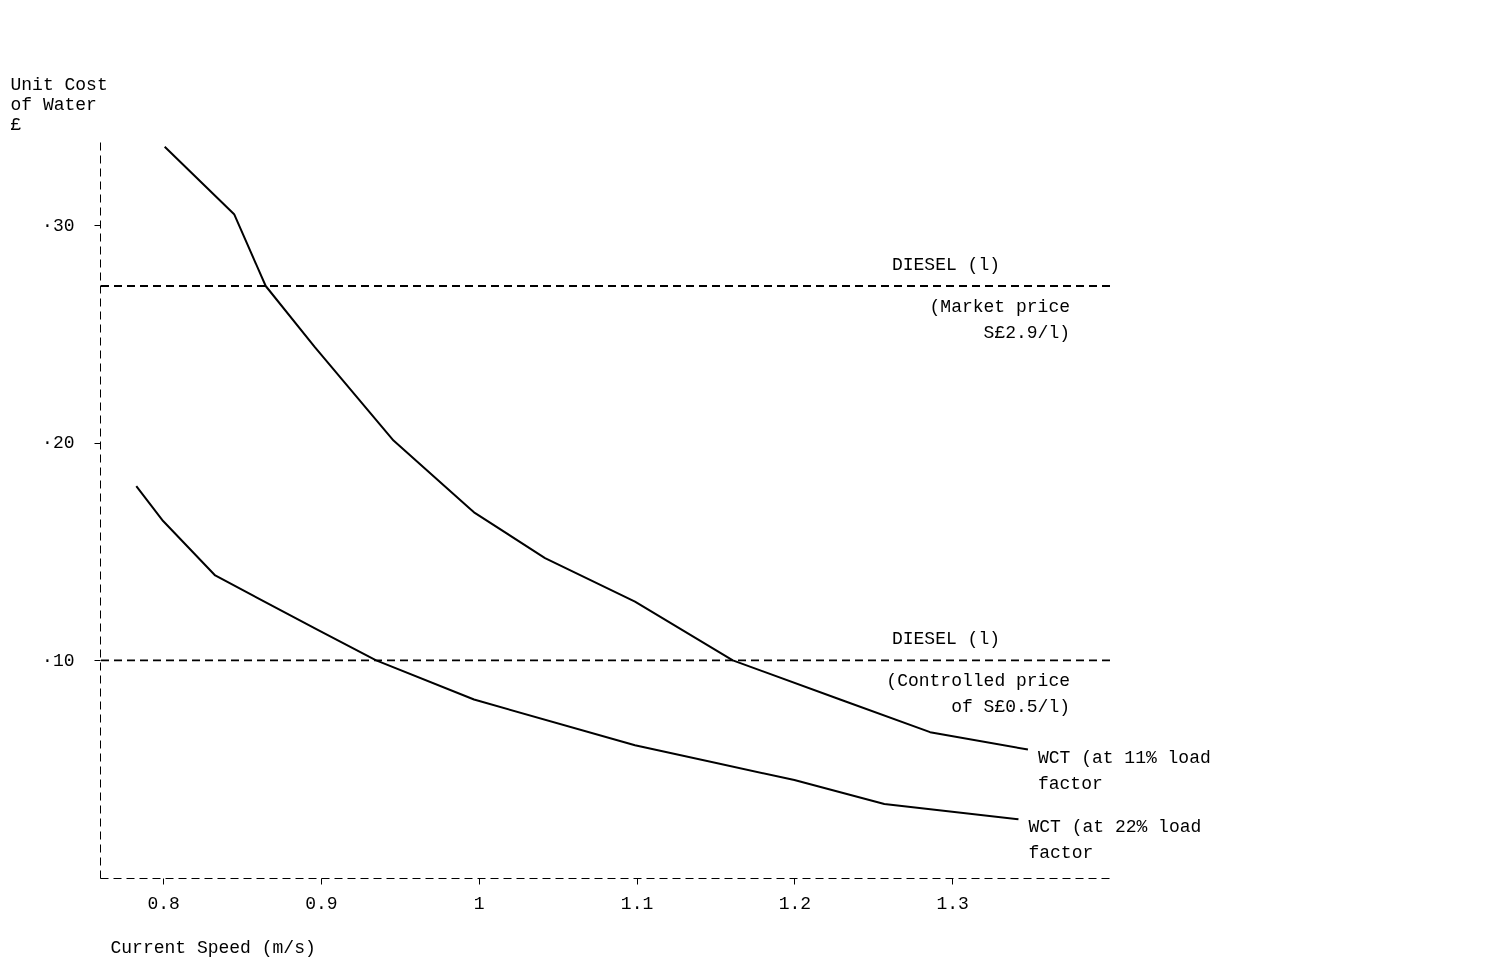 The height and width of the screenshot is (975, 1489). I want to click on x-tick-label: 1.3, so click(952, 903).